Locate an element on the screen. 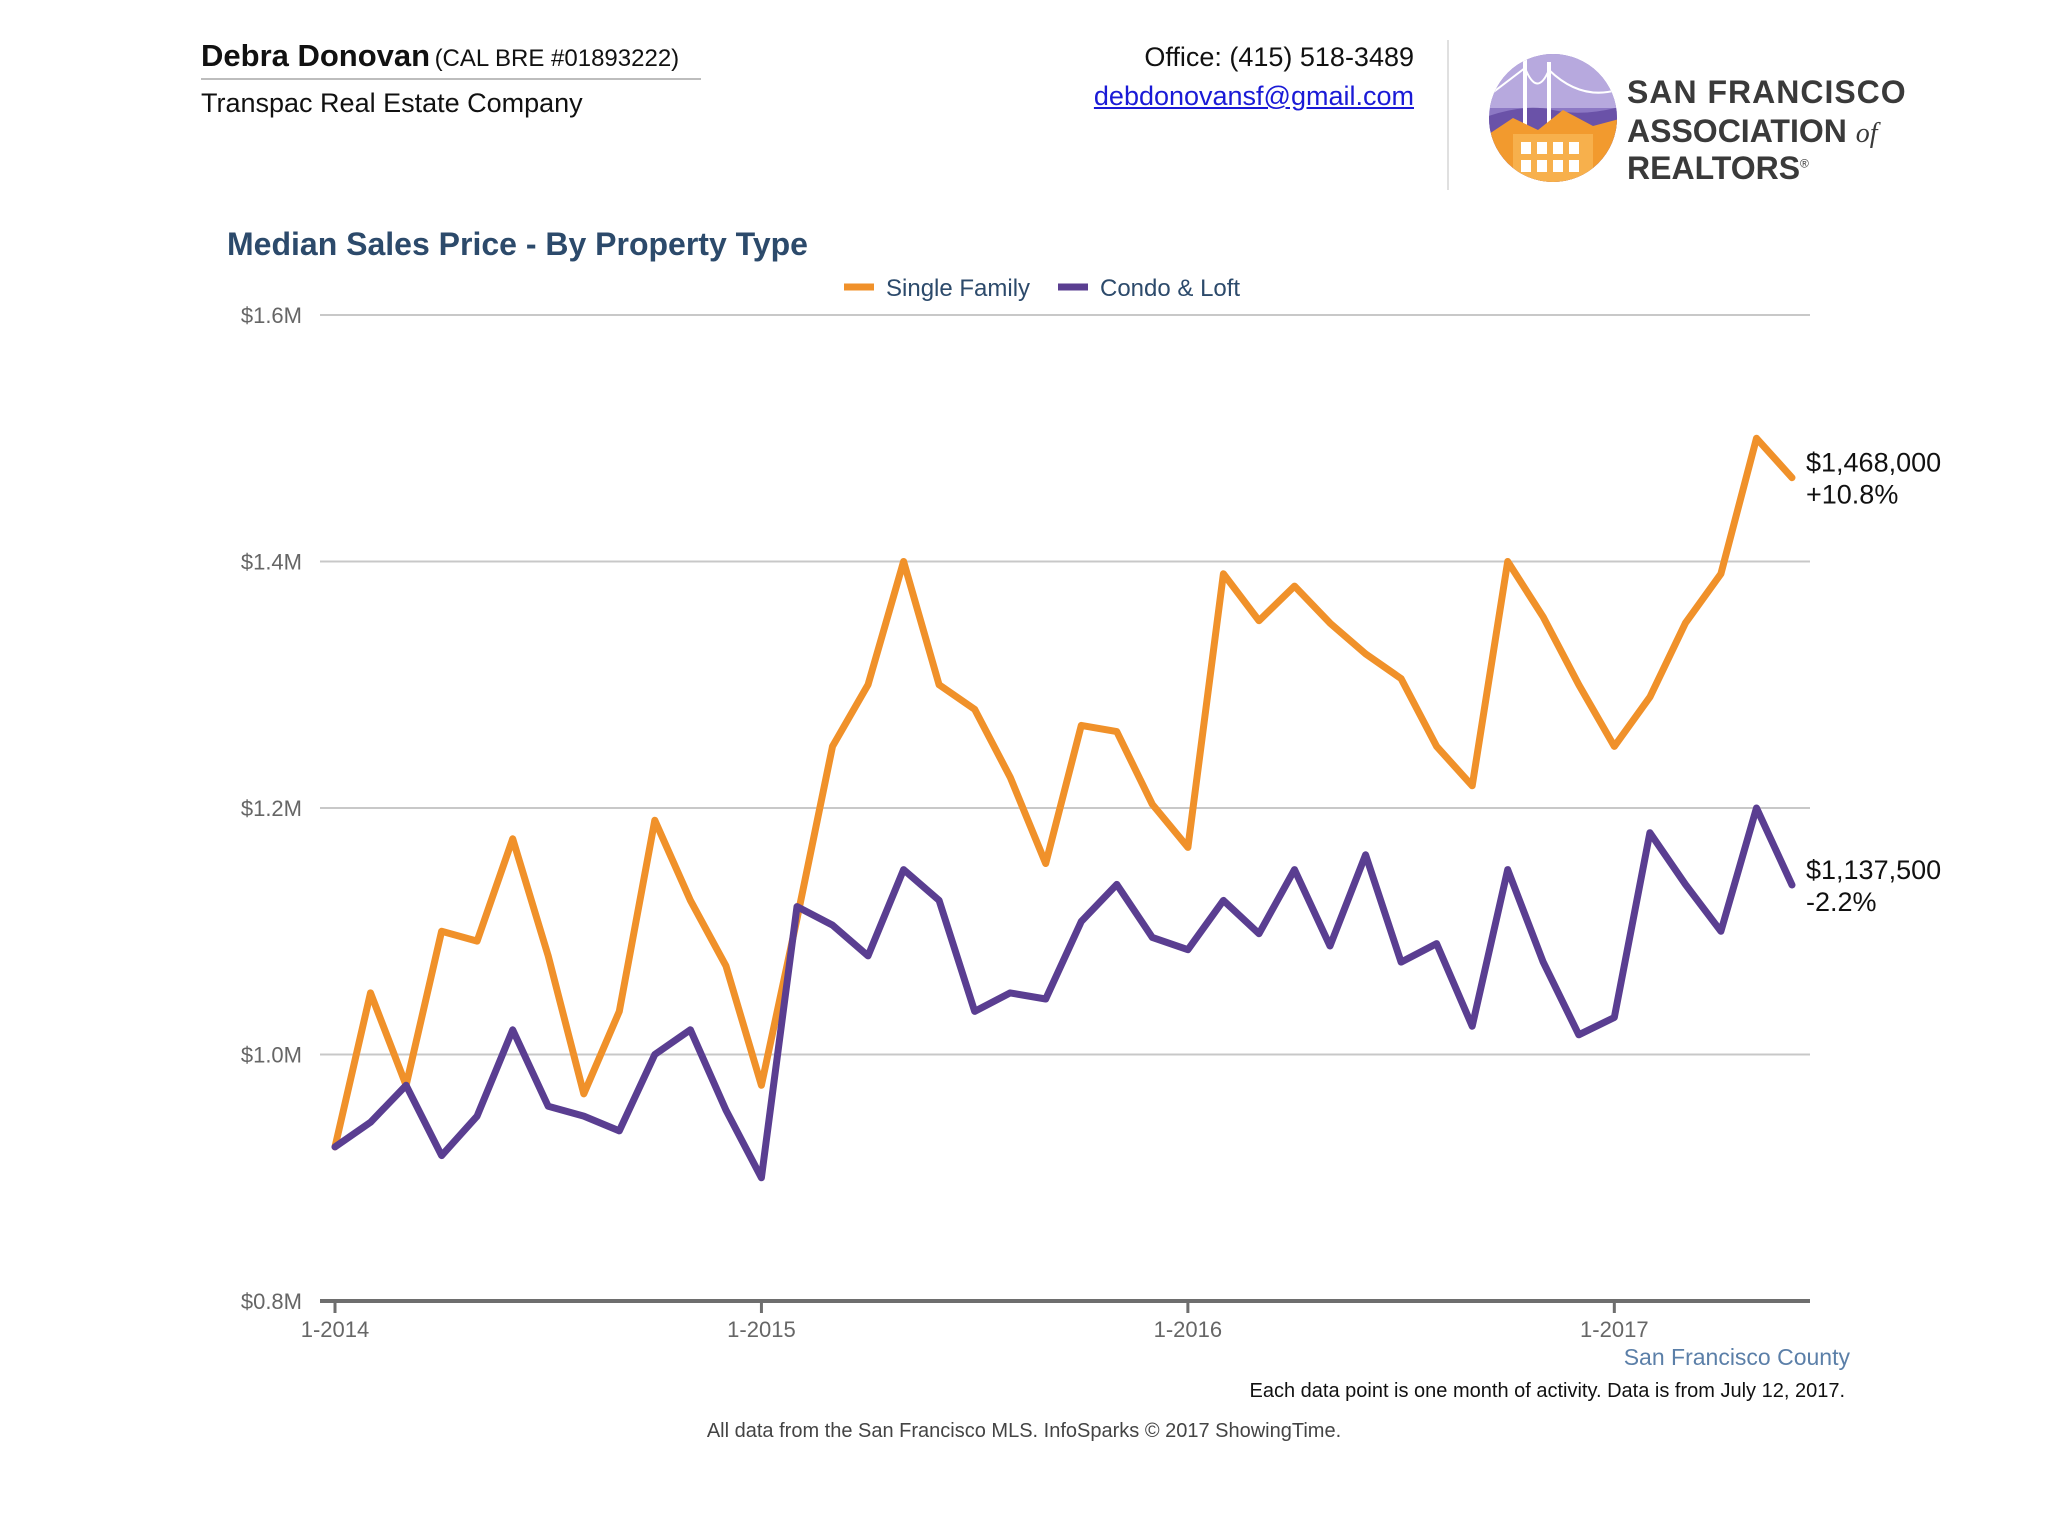  logo-association: Association is located at coordinates (1741, 131).